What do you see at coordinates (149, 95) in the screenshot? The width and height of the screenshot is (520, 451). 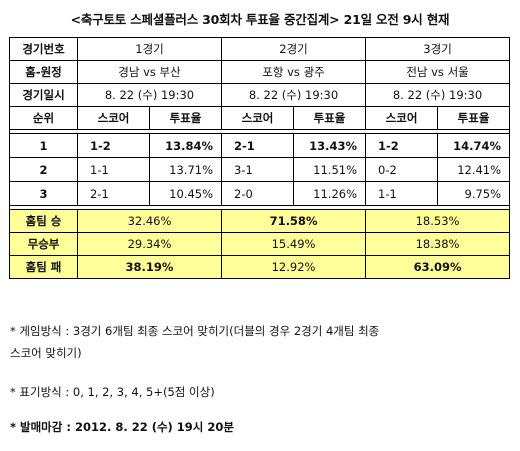 I see `game-1-datetime: 8. 22 (수) 19:30` at bounding box center [149, 95].